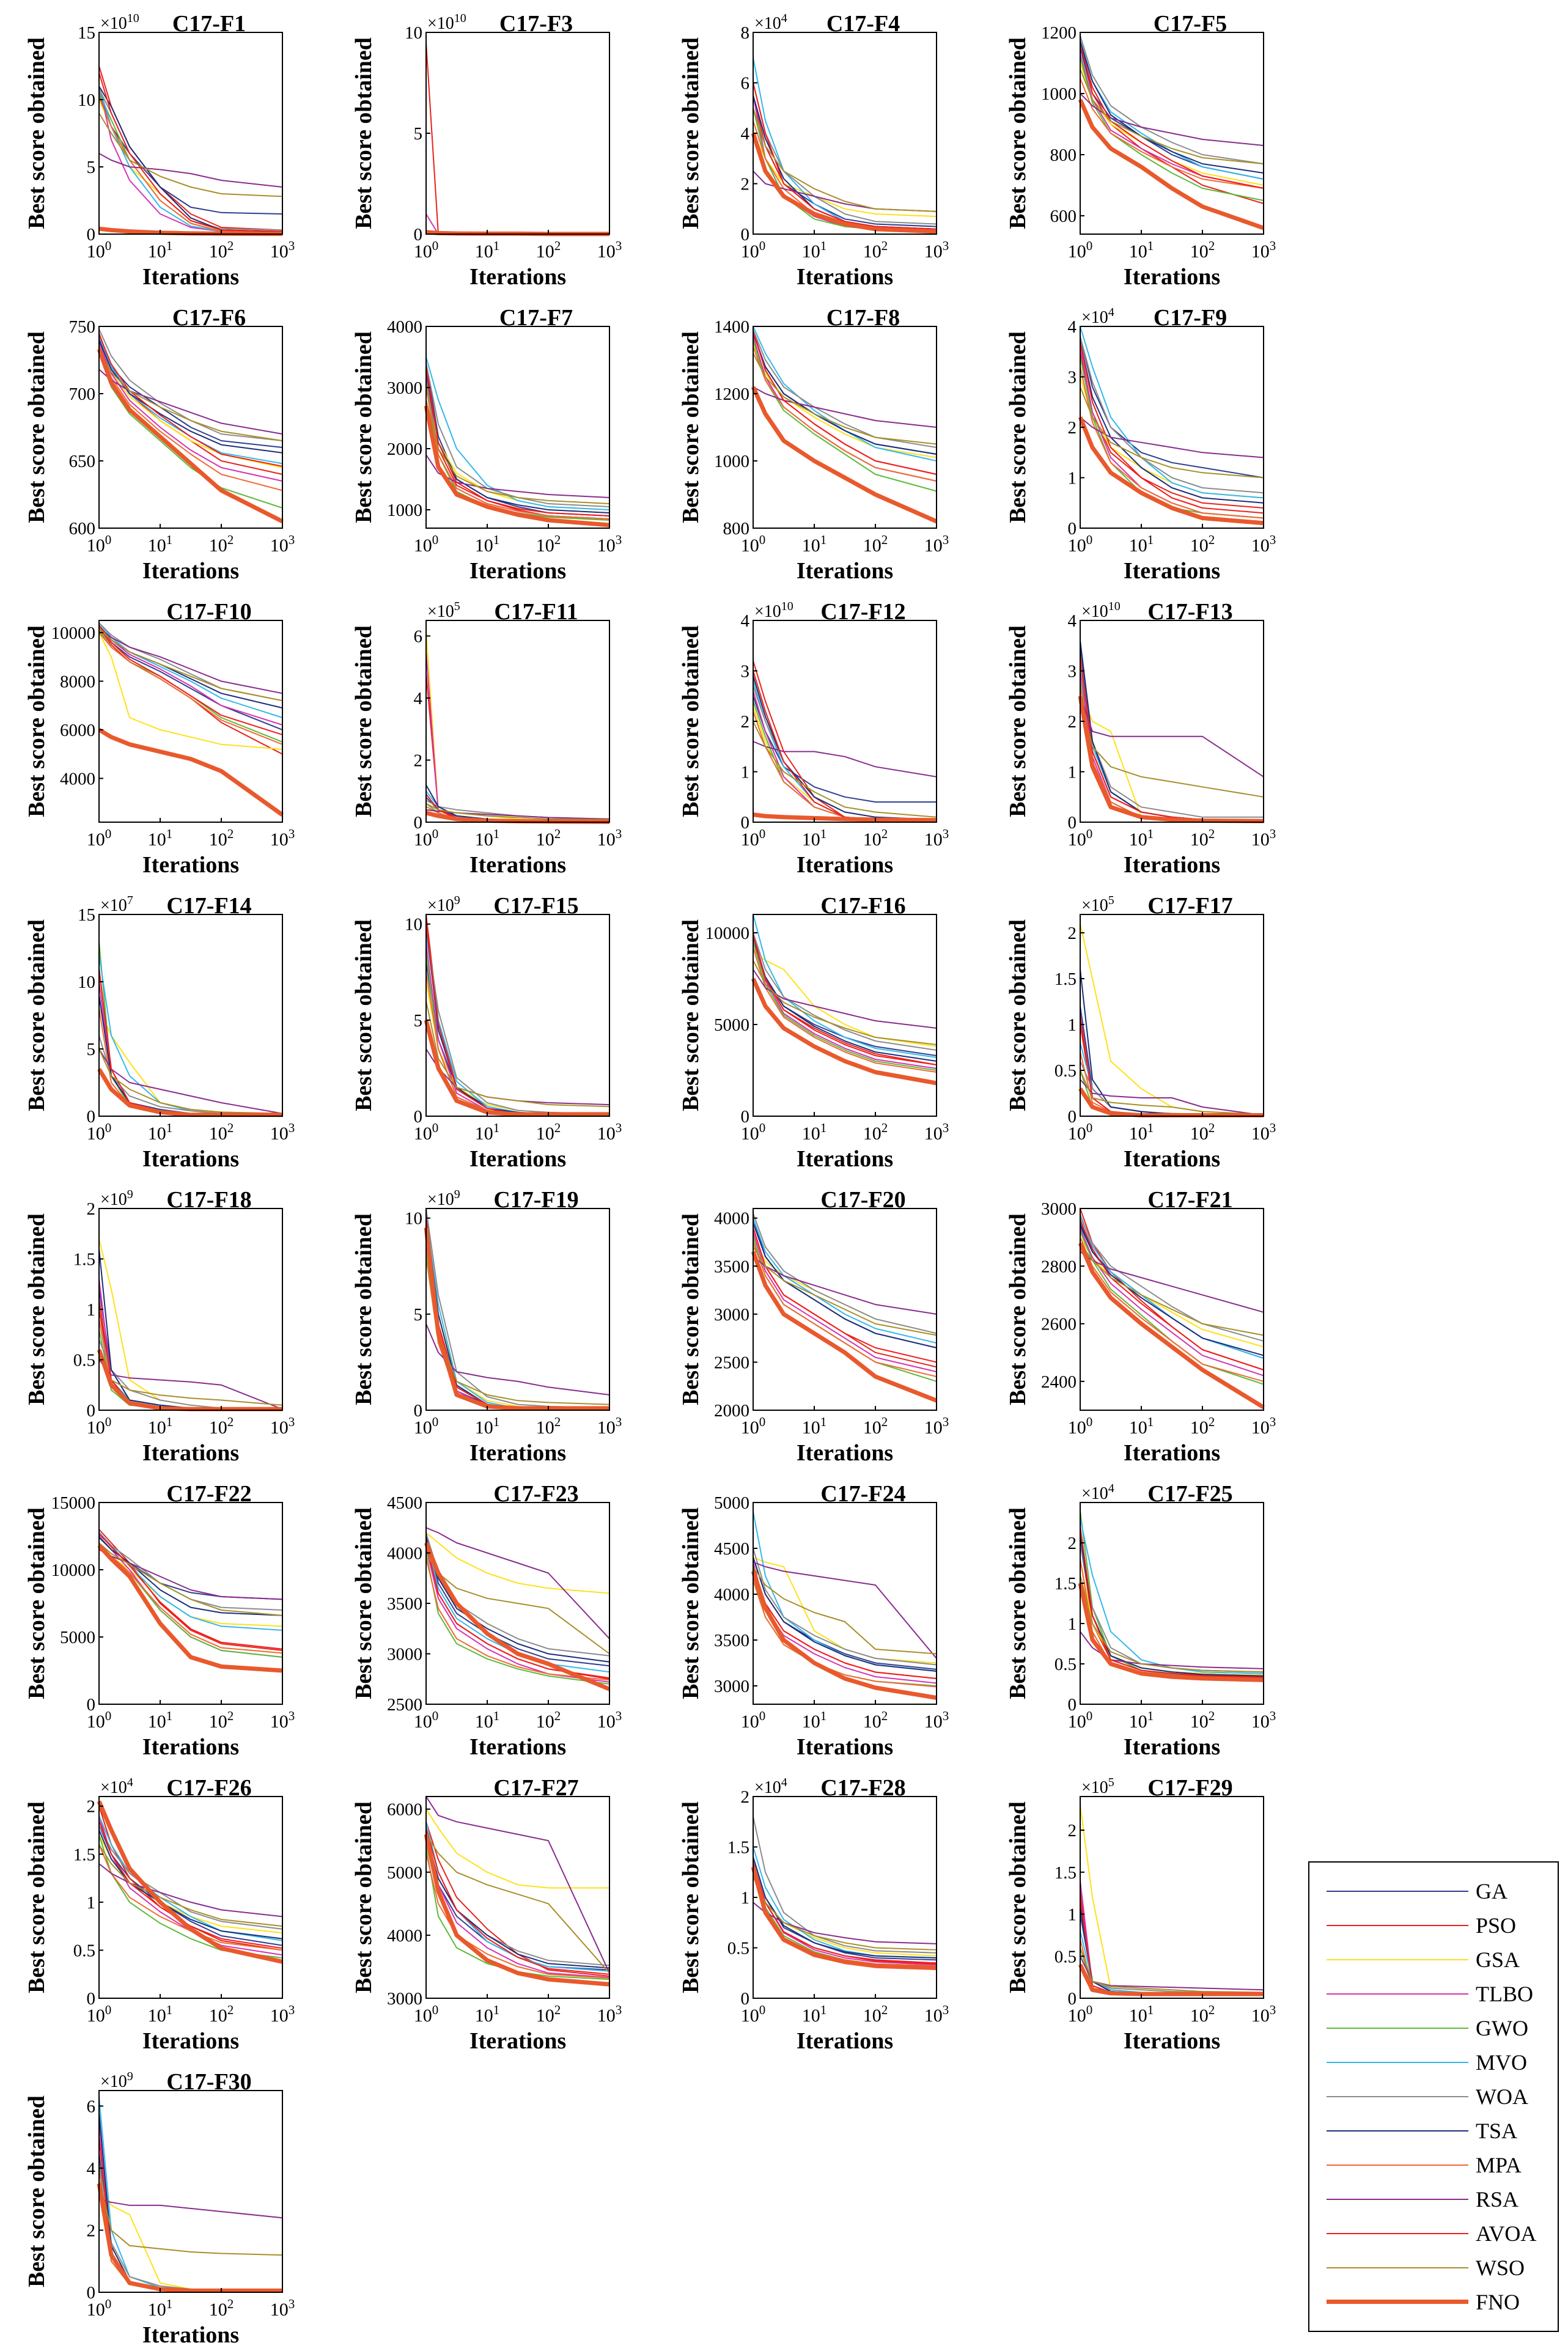 Image resolution: width=1568 pixels, height=2343 pixels. What do you see at coordinates (443, 610) in the screenshot?
I see `axis-multiplier: ×10⁵` at bounding box center [443, 610].